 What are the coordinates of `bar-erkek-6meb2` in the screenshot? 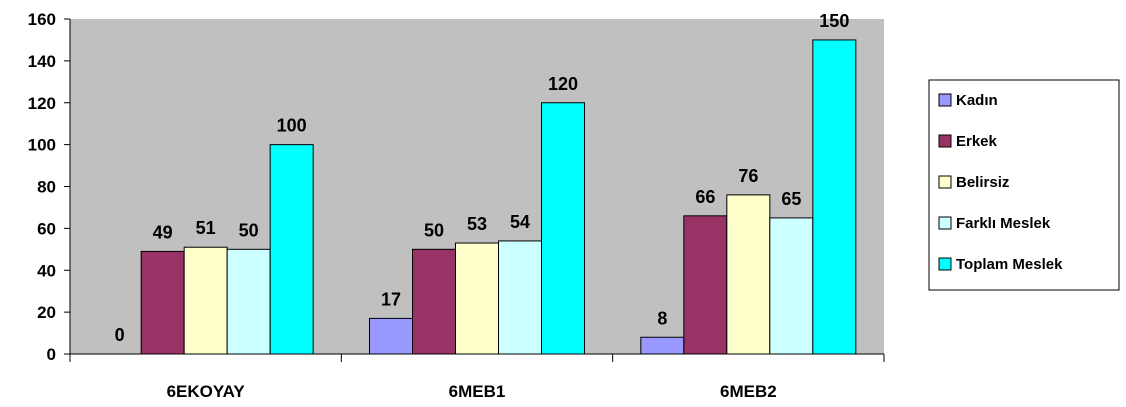 It's located at (705, 285).